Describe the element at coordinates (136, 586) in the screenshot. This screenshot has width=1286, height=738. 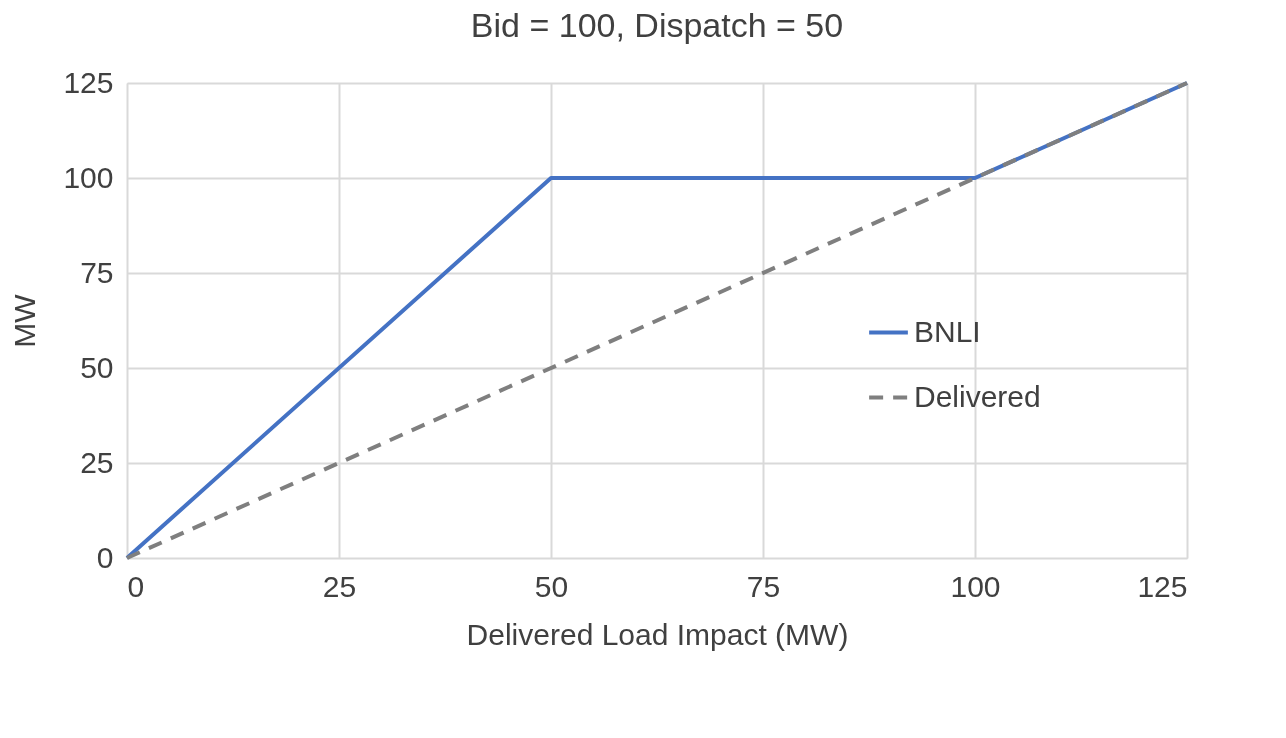
I see `x-tick-label: 0` at that location.